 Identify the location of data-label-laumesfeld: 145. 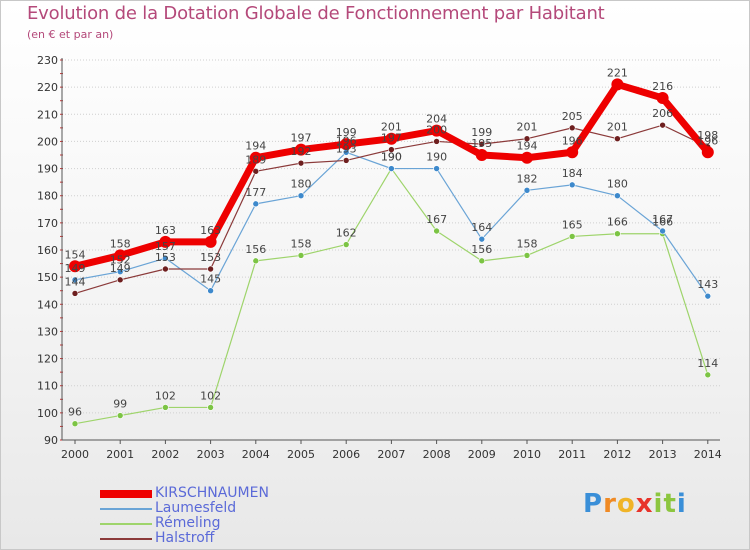
(210, 279).